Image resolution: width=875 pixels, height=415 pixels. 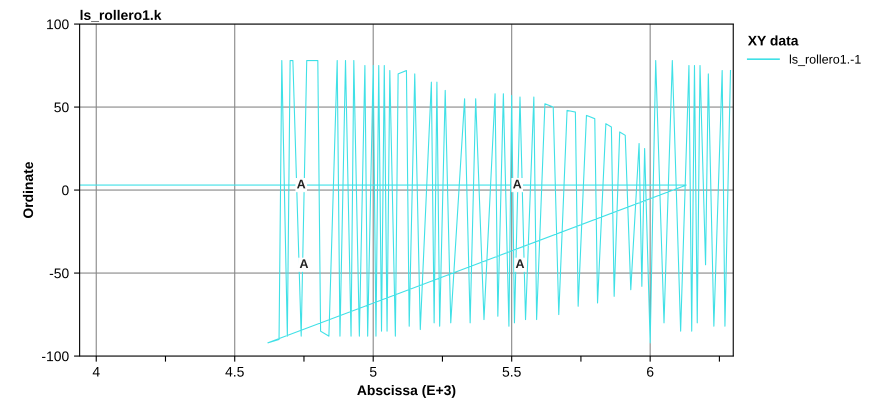 What do you see at coordinates (96, 371) in the screenshot?
I see `x-tick-label: 4` at bounding box center [96, 371].